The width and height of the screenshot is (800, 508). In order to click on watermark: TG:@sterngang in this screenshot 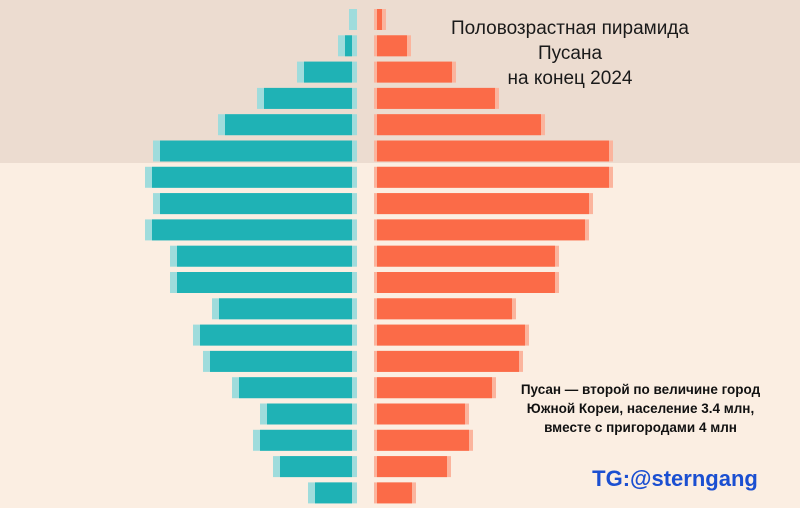, I will do `click(675, 478)`.